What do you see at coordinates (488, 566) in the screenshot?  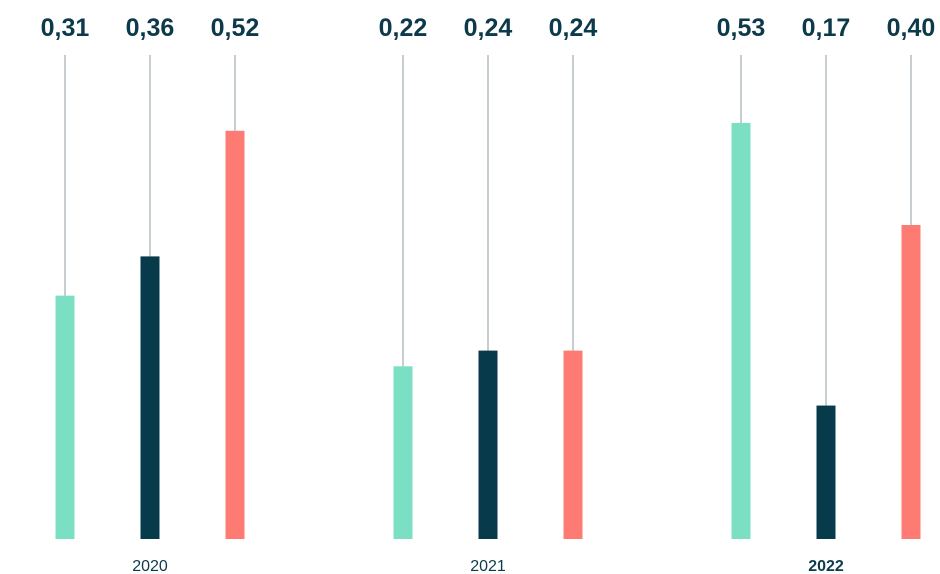 I see `category-label: 2021` at bounding box center [488, 566].